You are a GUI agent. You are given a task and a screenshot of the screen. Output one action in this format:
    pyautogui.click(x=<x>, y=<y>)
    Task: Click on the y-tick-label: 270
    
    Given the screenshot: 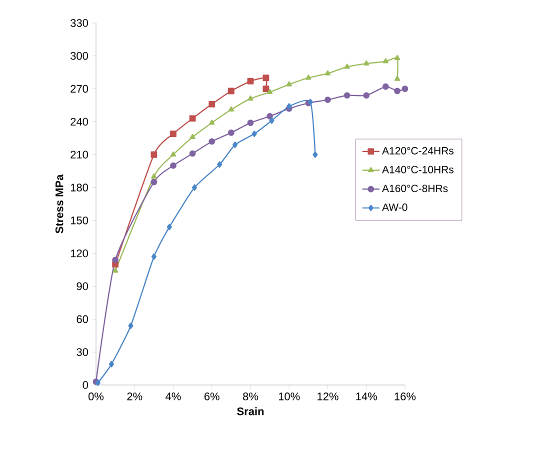 What is the action you would take?
    pyautogui.click(x=79, y=88)
    